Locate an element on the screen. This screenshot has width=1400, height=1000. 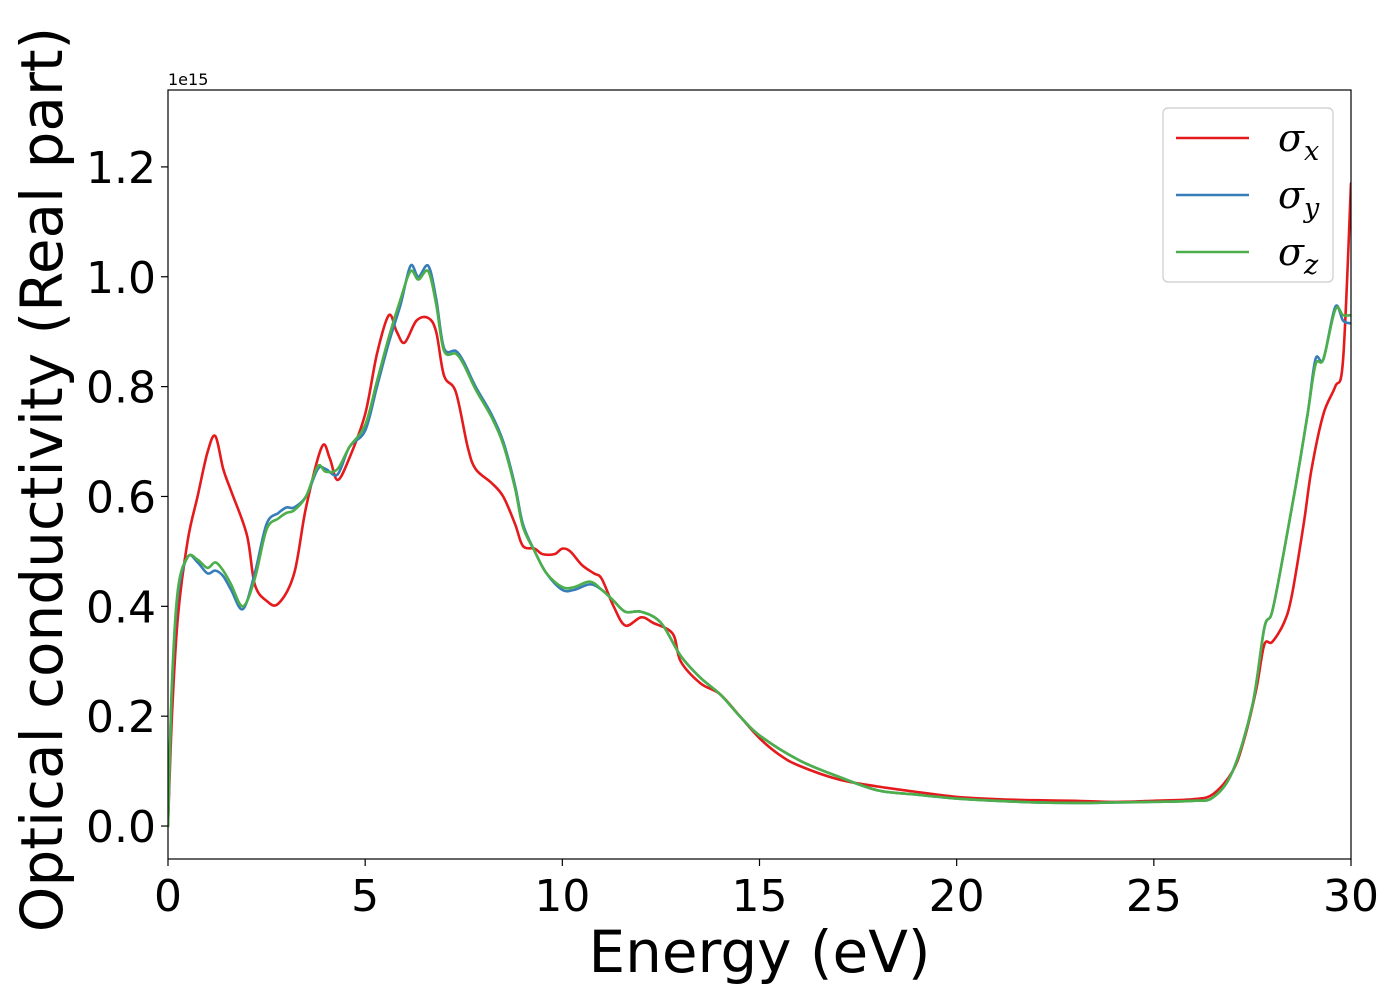
y-tick-label: 1.0 is located at coordinates (121, 278).